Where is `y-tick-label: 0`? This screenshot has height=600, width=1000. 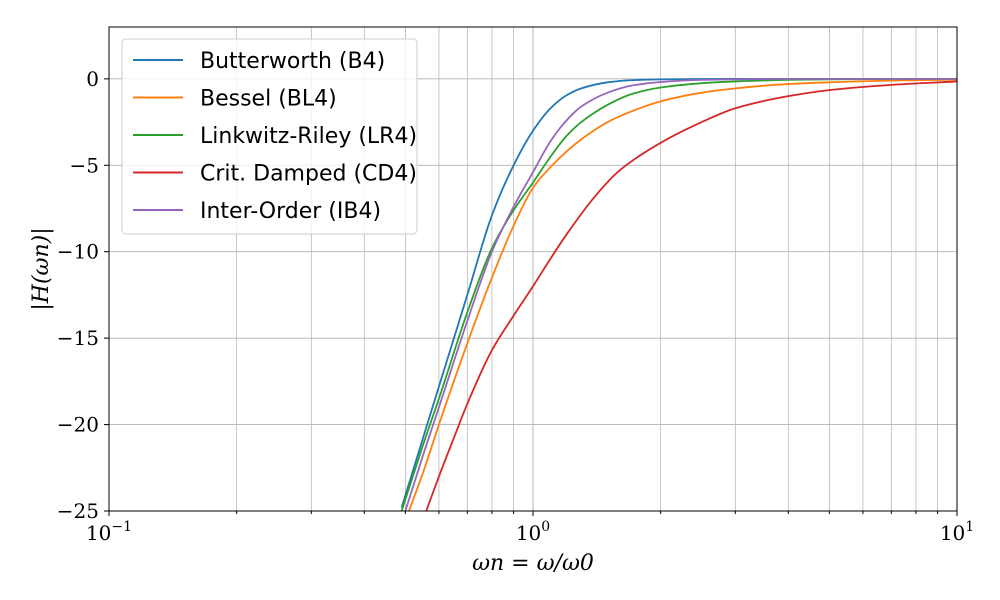 y-tick-label: 0 is located at coordinates (92, 79).